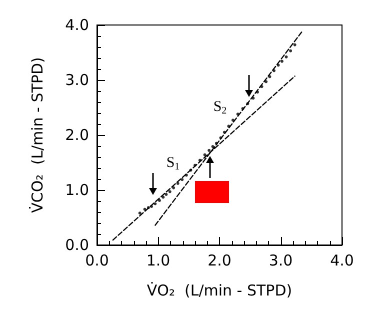 The height and width of the screenshot is (335, 380). What do you see at coordinates (77, 245) in the screenshot?
I see `y-tick-label: 0.0` at bounding box center [77, 245].